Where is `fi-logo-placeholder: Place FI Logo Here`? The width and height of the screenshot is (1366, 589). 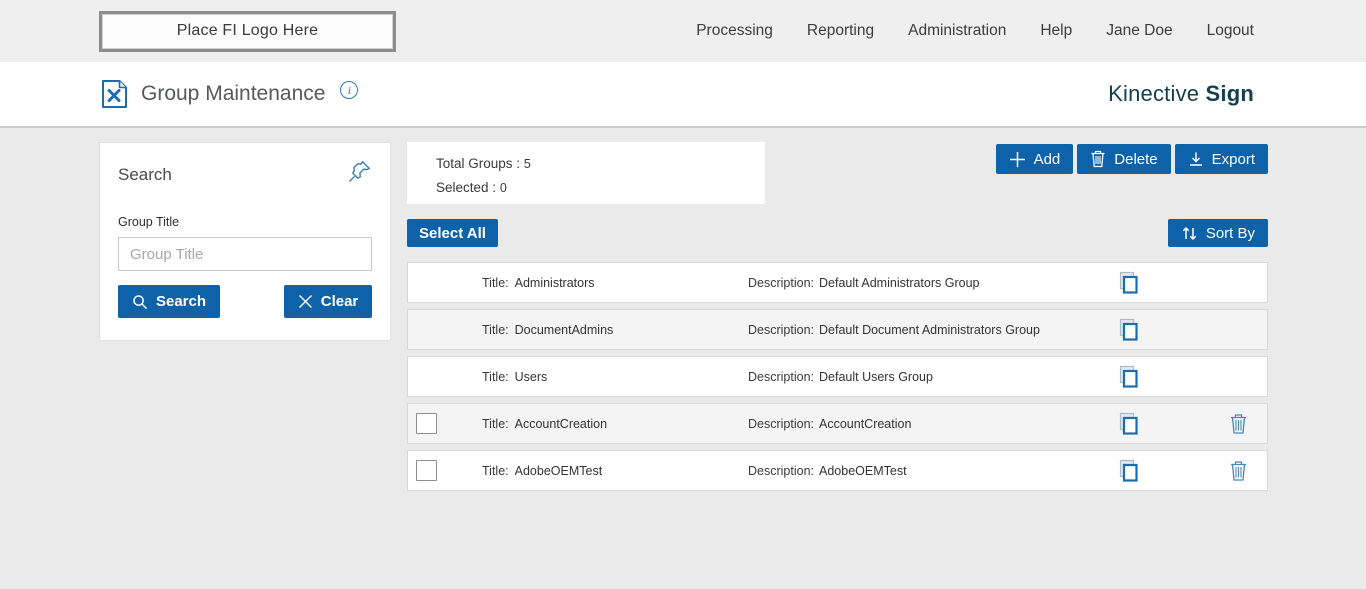 fi-logo-placeholder: Place FI Logo Here is located at coordinates (247, 31).